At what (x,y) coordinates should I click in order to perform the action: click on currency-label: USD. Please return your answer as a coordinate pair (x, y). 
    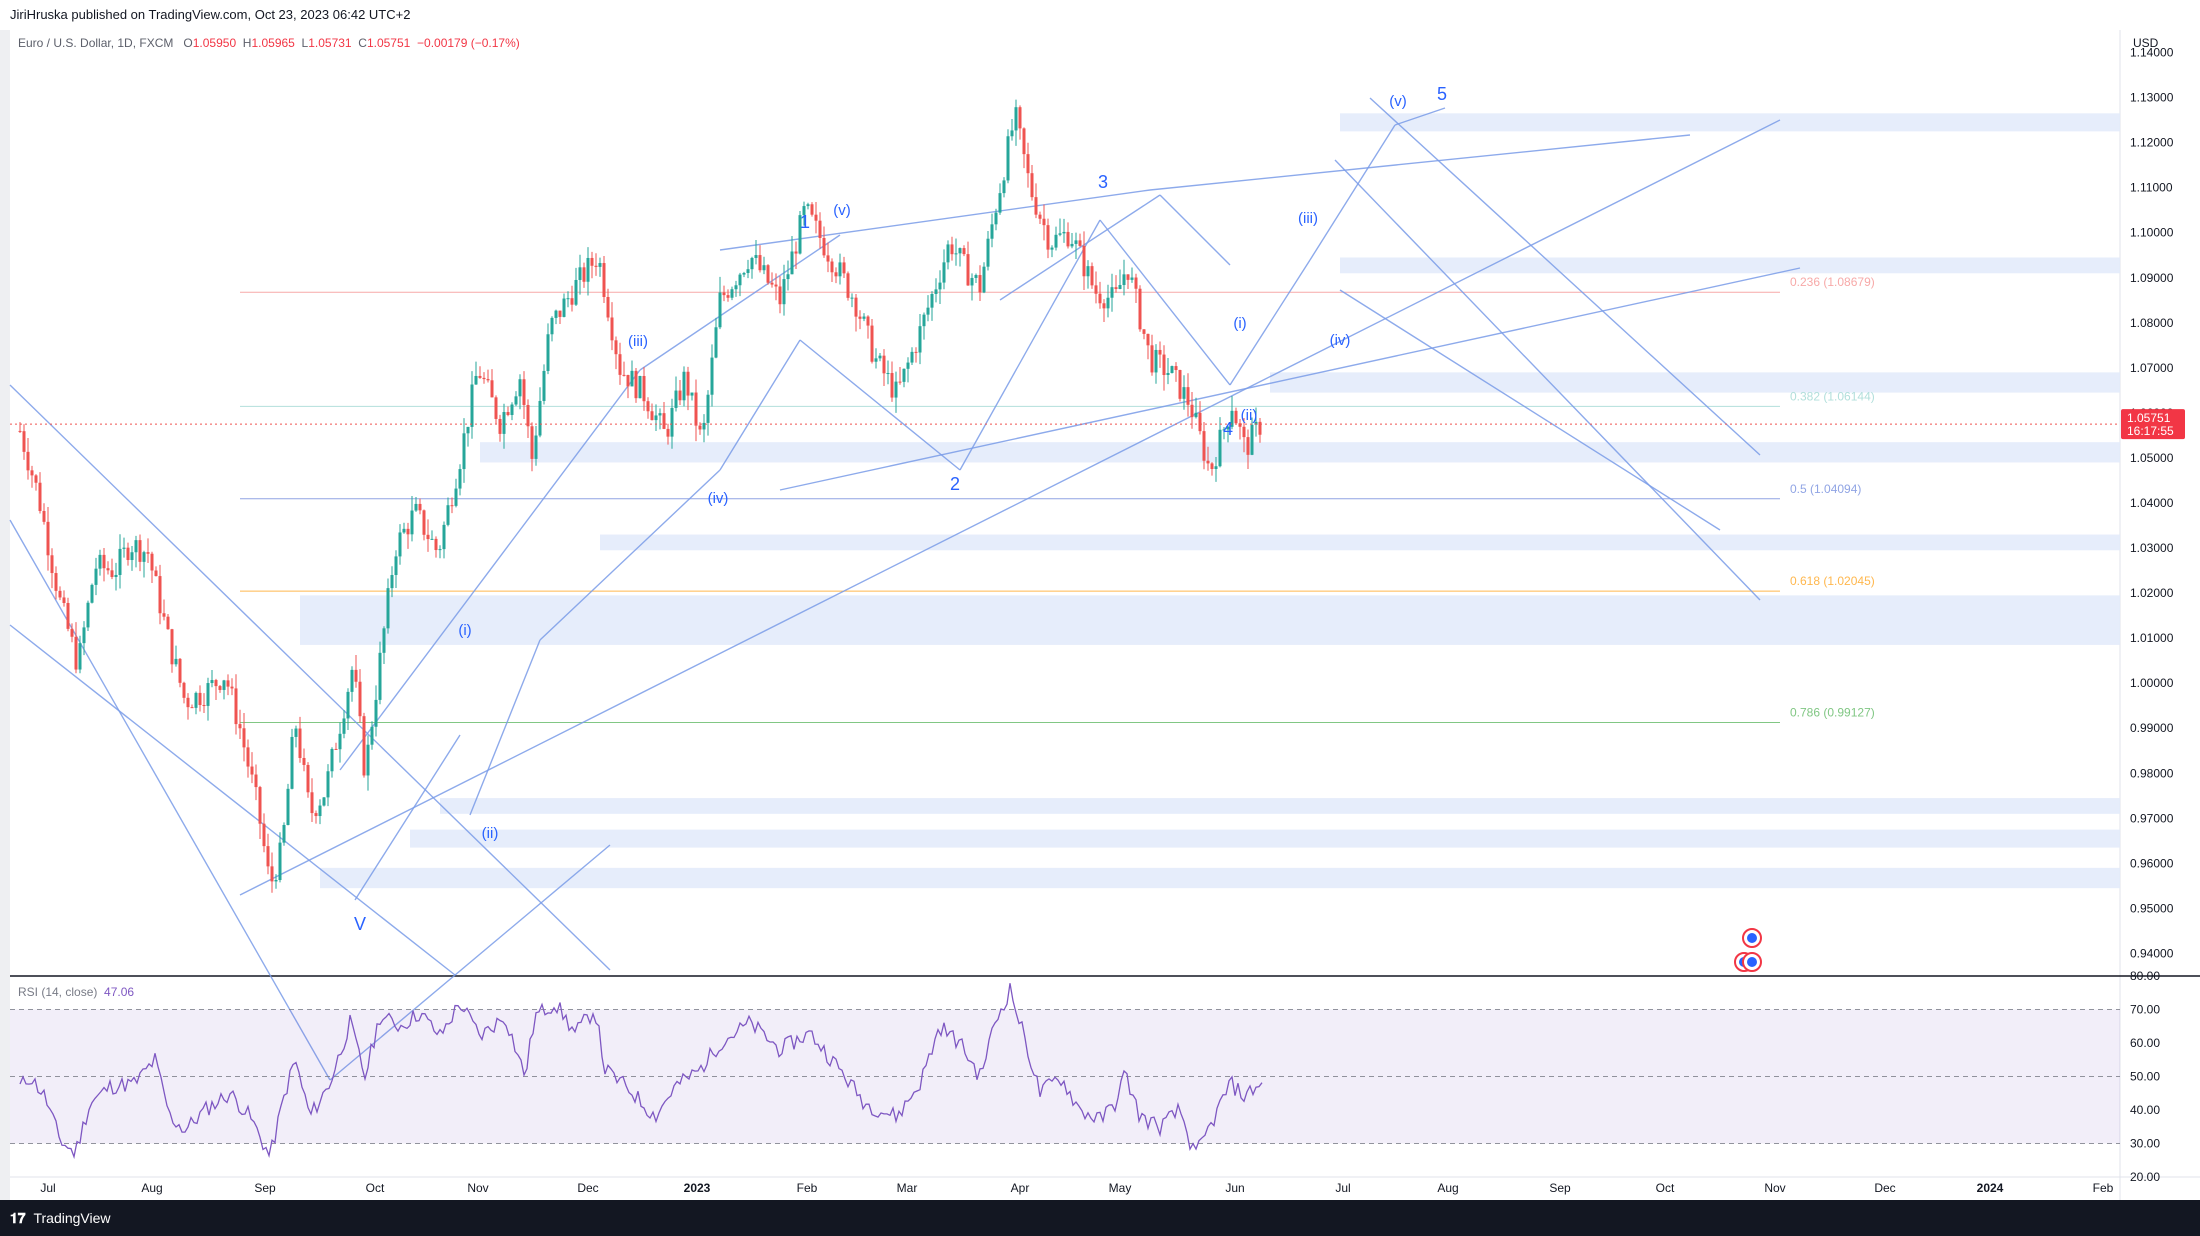
    Looking at the image, I should click on (2146, 43).